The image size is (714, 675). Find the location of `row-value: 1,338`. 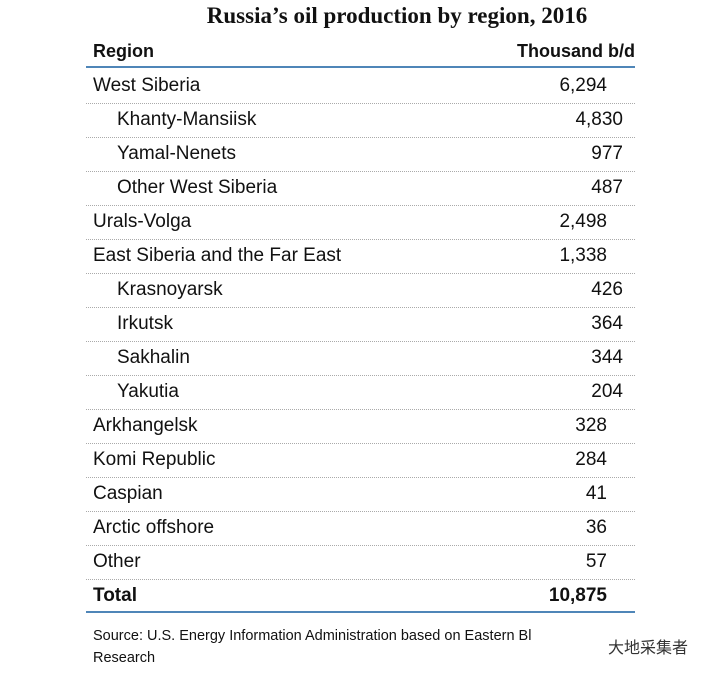

row-value: 1,338 is located at coordinates (583, 255).